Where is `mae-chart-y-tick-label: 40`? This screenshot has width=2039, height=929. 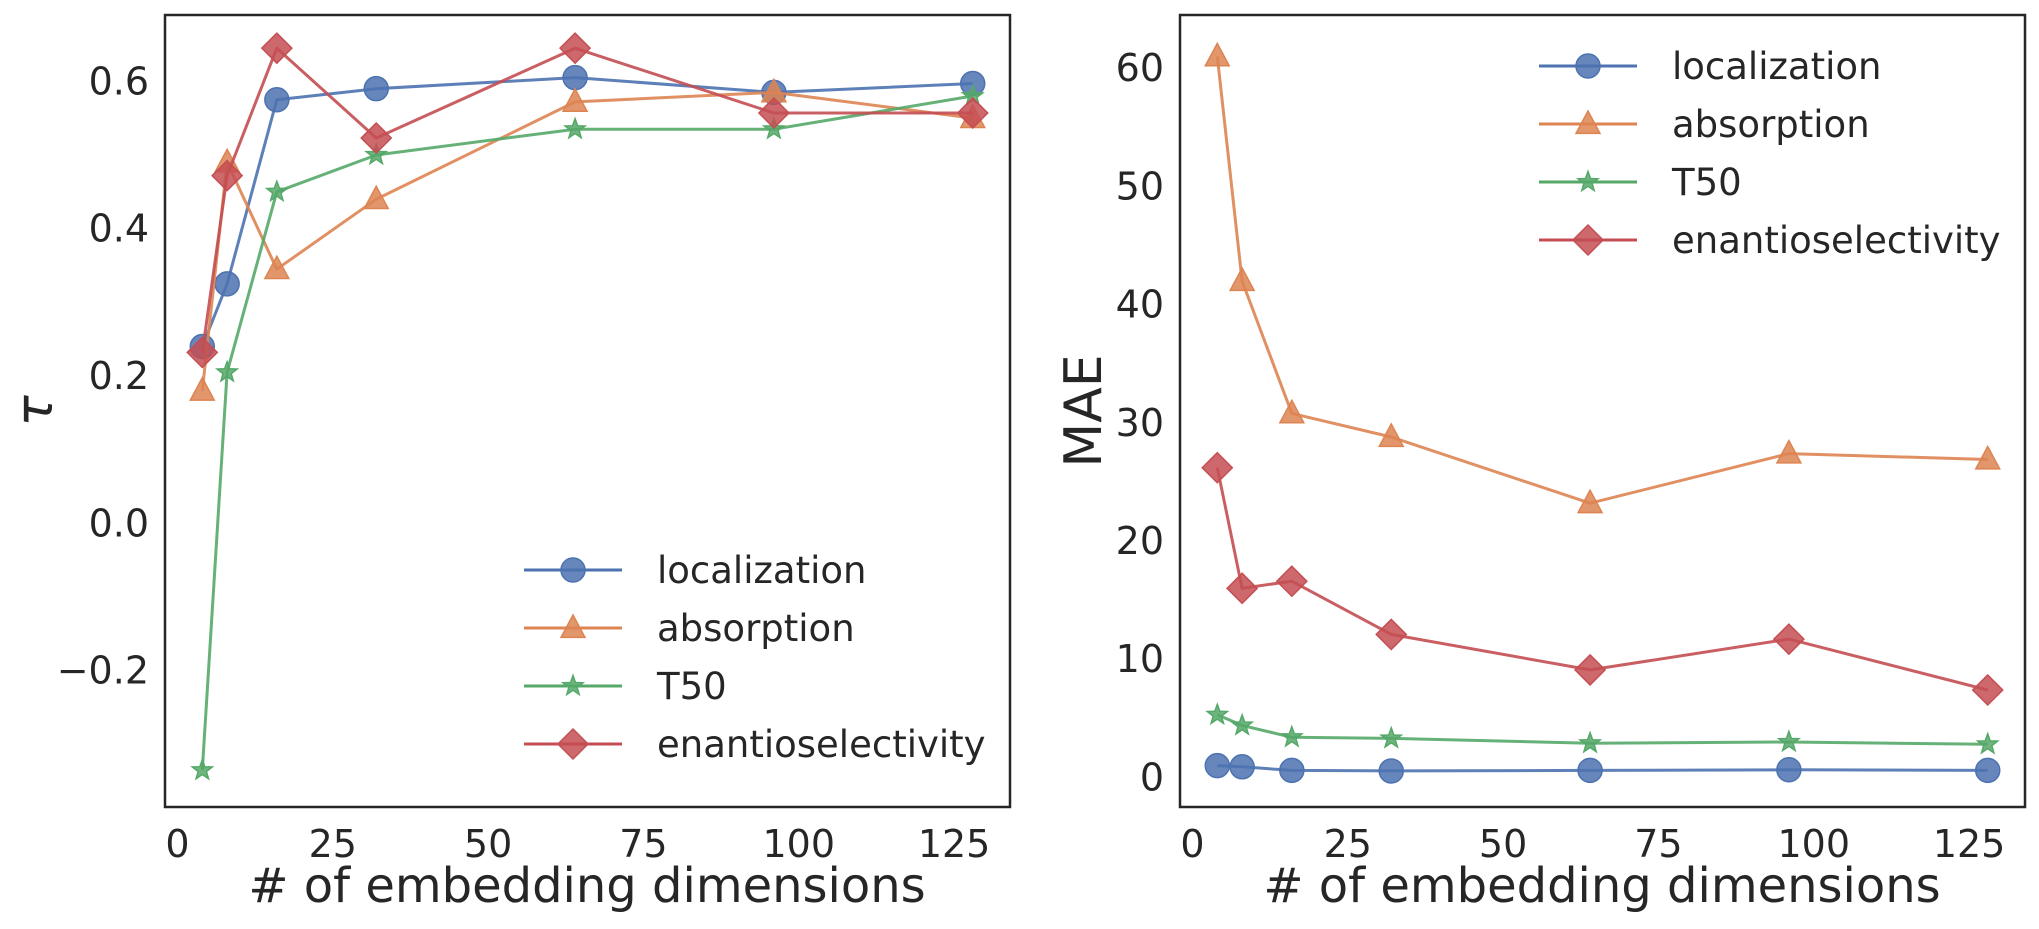
mae-chart-y-tick-label: 40 is located at coordinates (1140, 305).